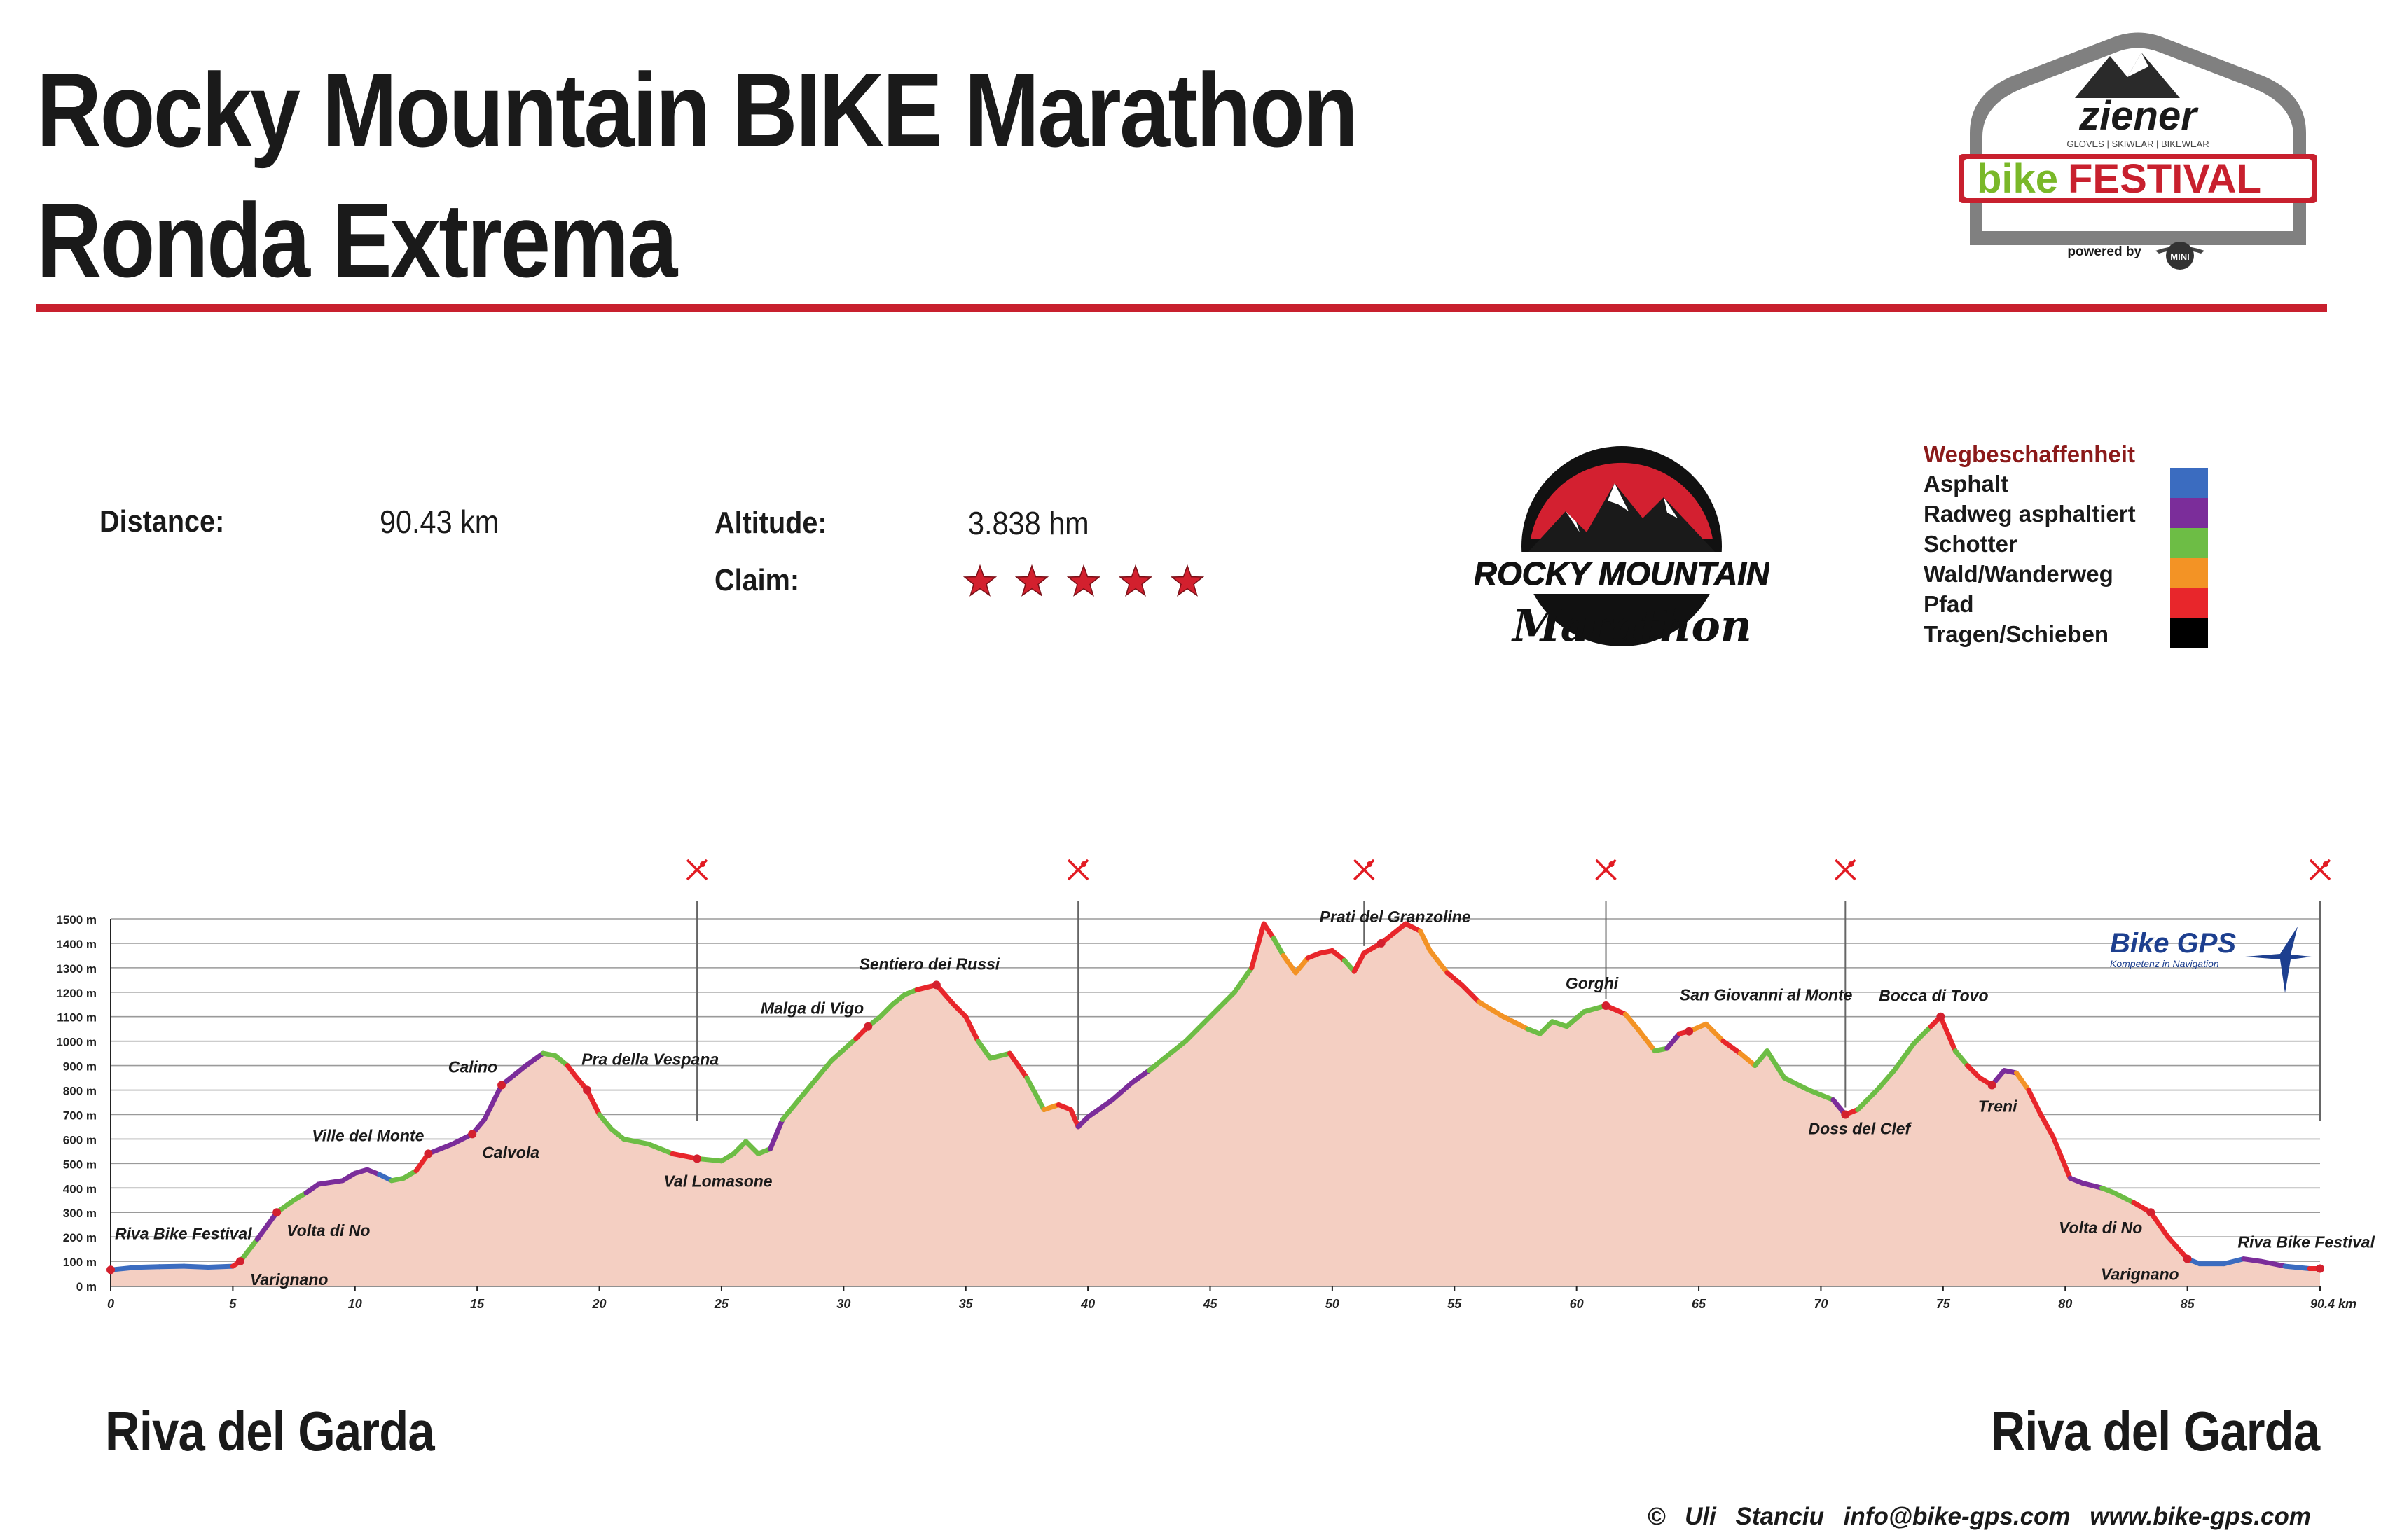 This screenshot has height=1540, width=2381. What do you see at coordinates (2188, 1304) in the screenshot?
I see `x-tick-label: 85` at bounding box center [2188, 1304].